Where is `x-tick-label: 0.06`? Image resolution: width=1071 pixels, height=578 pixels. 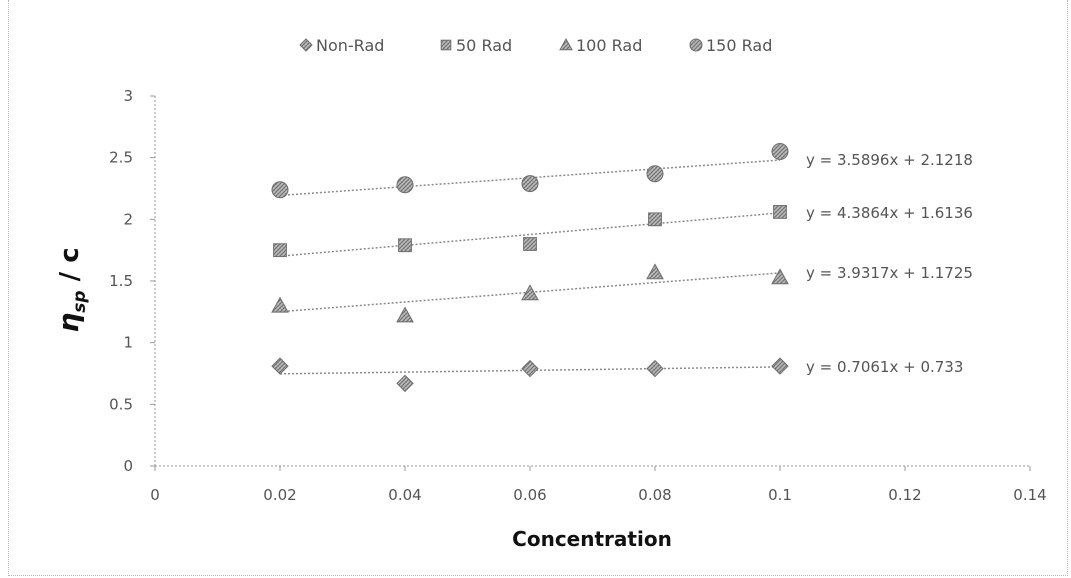 x-tick-label: 0.06 is located at coordinates (529, 495).